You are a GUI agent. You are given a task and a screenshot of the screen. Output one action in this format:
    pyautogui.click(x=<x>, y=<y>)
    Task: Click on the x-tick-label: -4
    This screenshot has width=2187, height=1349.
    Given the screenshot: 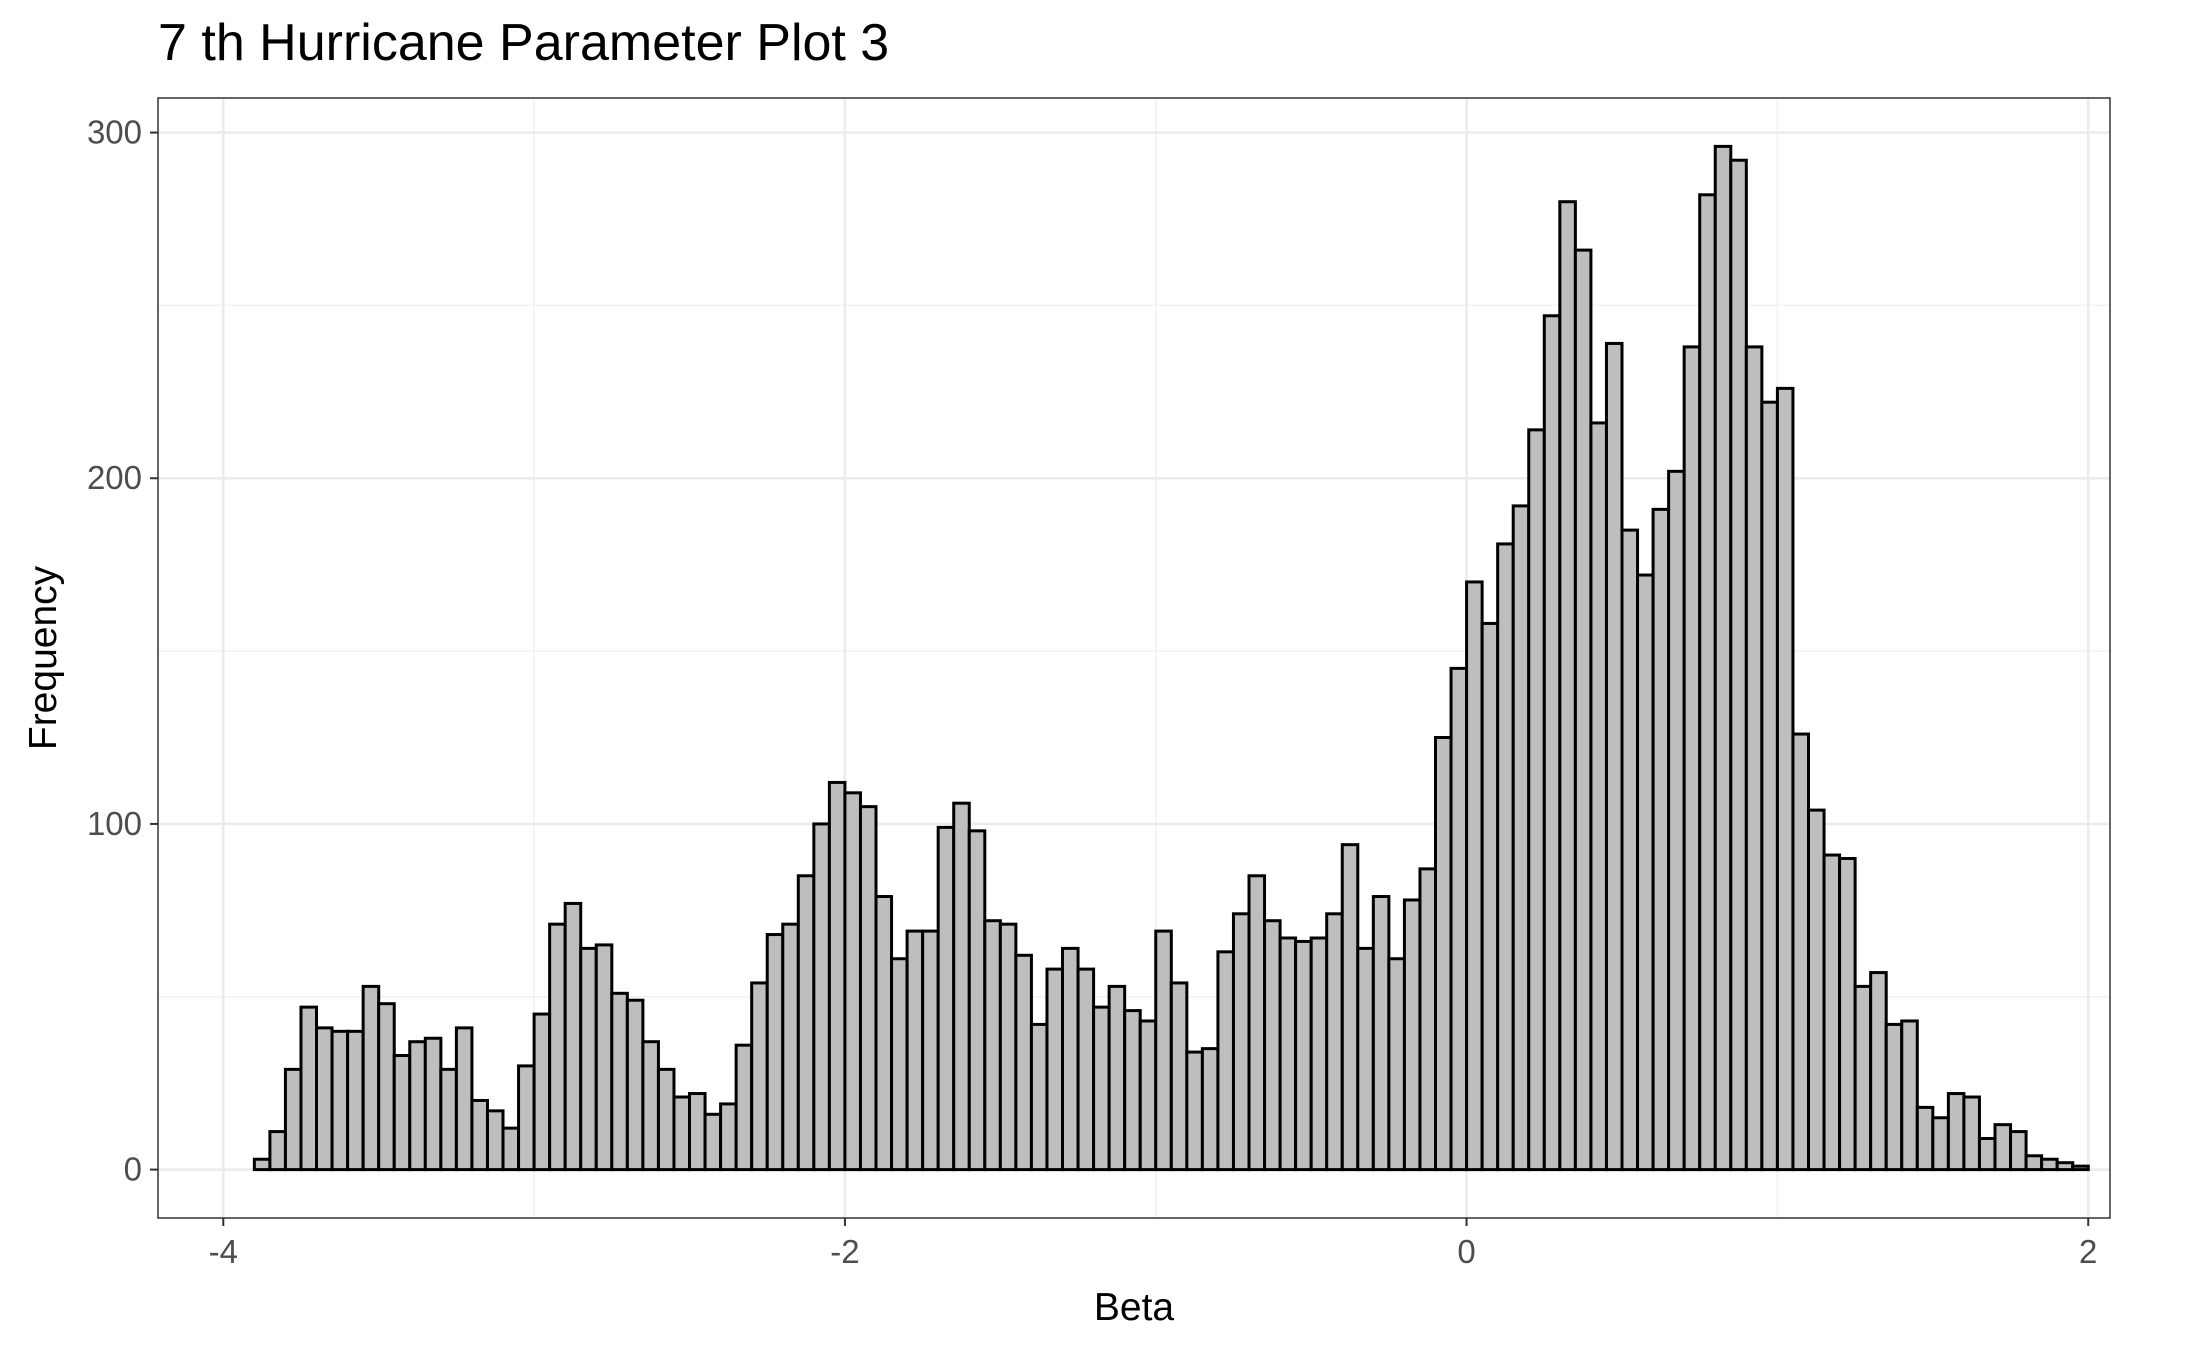 What is the action you would take?
    pyautogui.click(x=223, y=1251)
    